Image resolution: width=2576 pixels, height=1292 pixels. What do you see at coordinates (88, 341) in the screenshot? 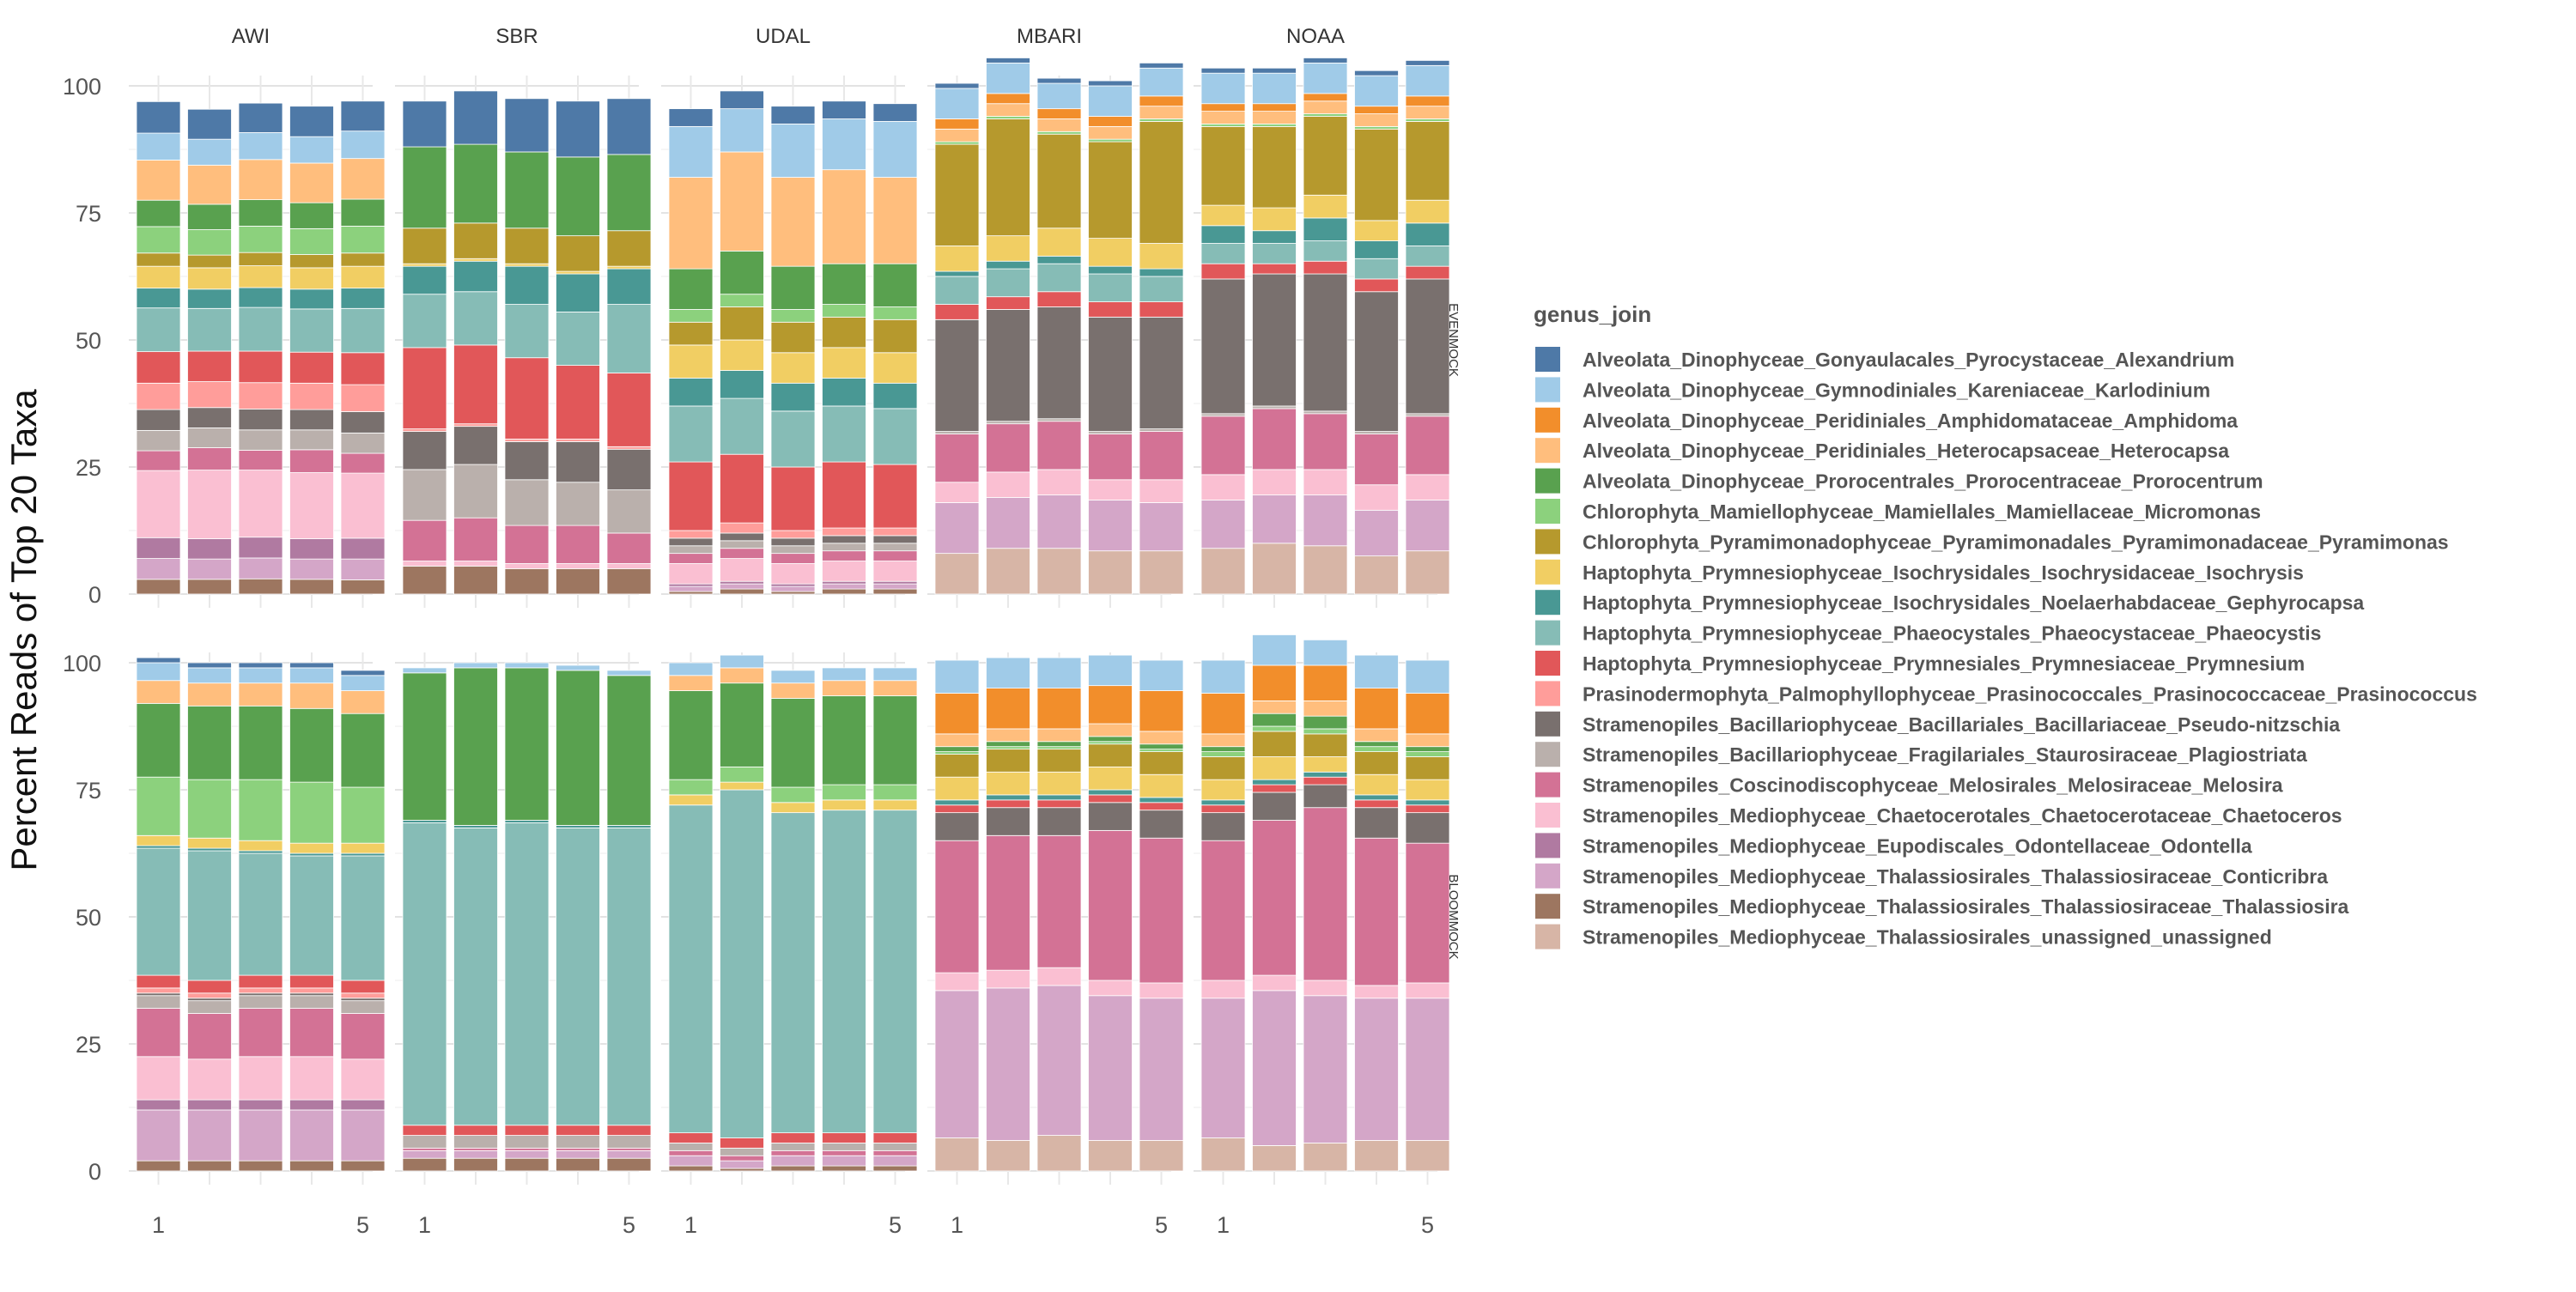
I see `y-tick-label: 50` at bounding box center [88, 341].